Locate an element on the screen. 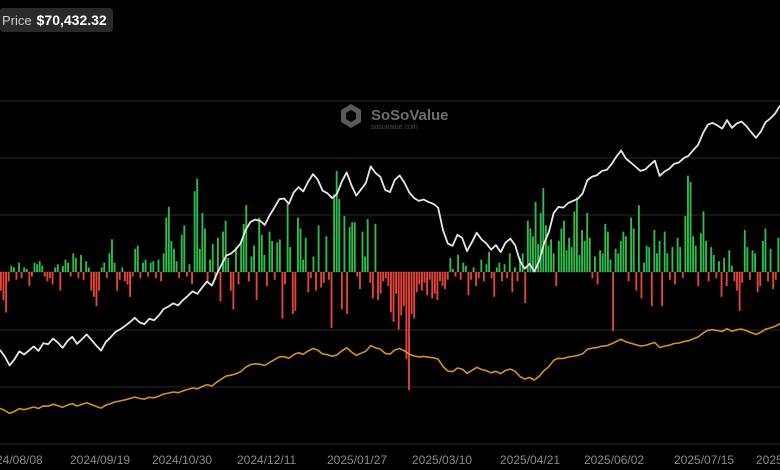 The width and height of the screenshot is (780, 470). x-tick-label: 24/08/08 is located at coordinates (21, 460).